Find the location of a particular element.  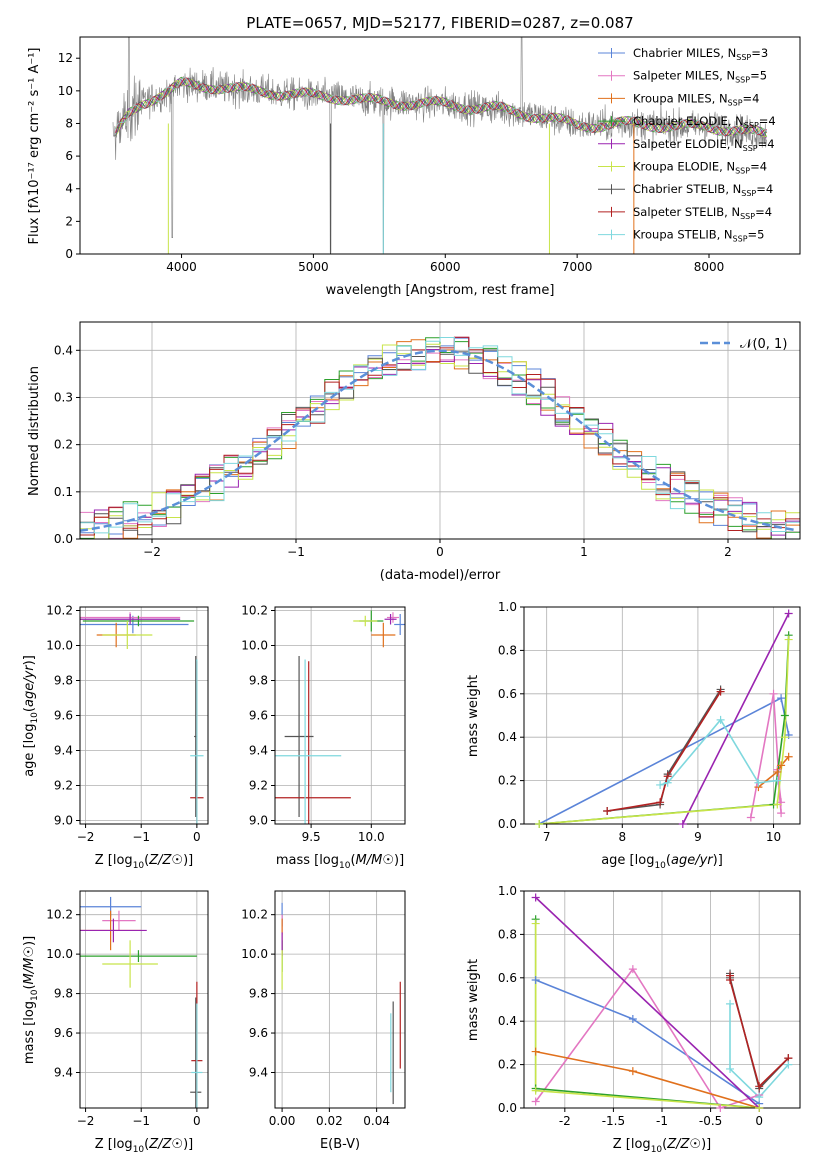

weight-line-salpeter-stelib is located at coordinates (664, 751).